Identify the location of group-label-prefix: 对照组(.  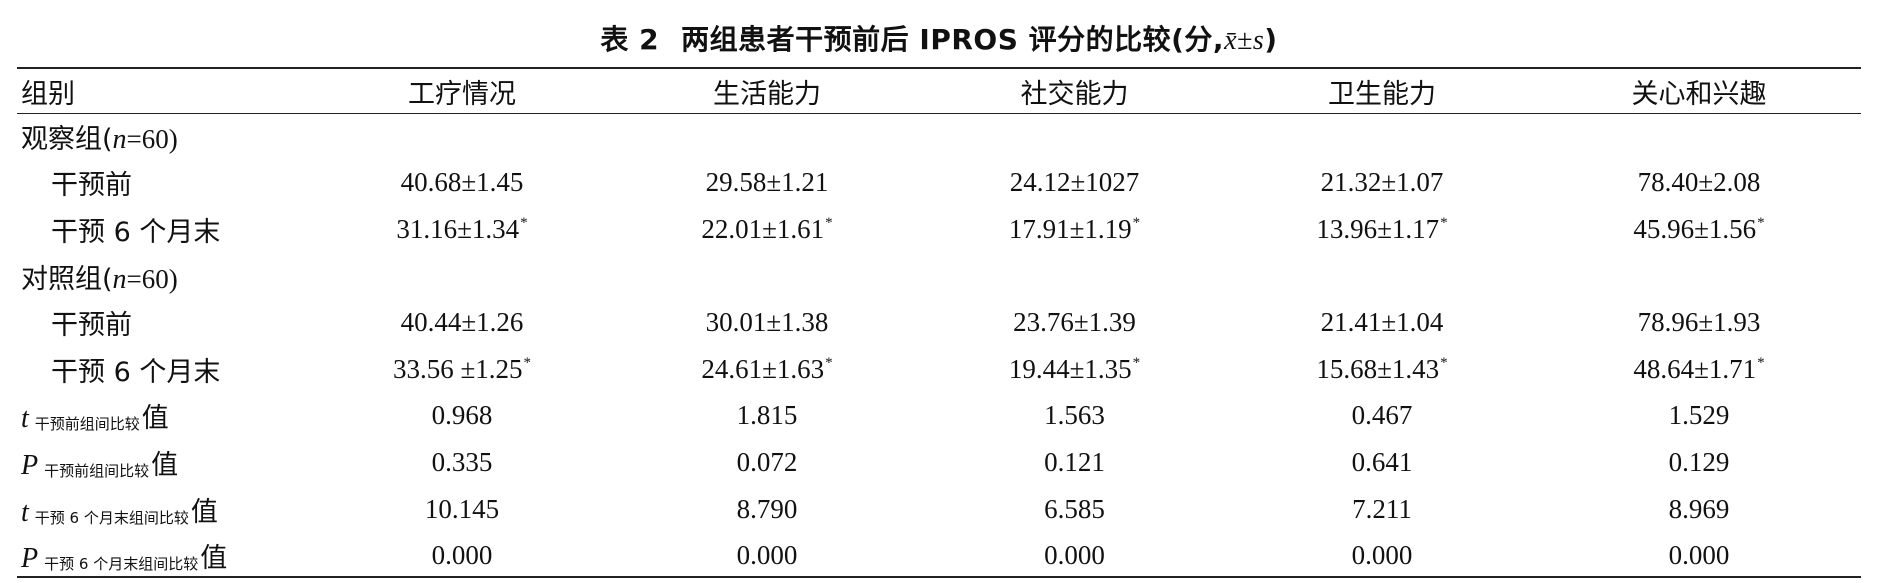
(67, 279).